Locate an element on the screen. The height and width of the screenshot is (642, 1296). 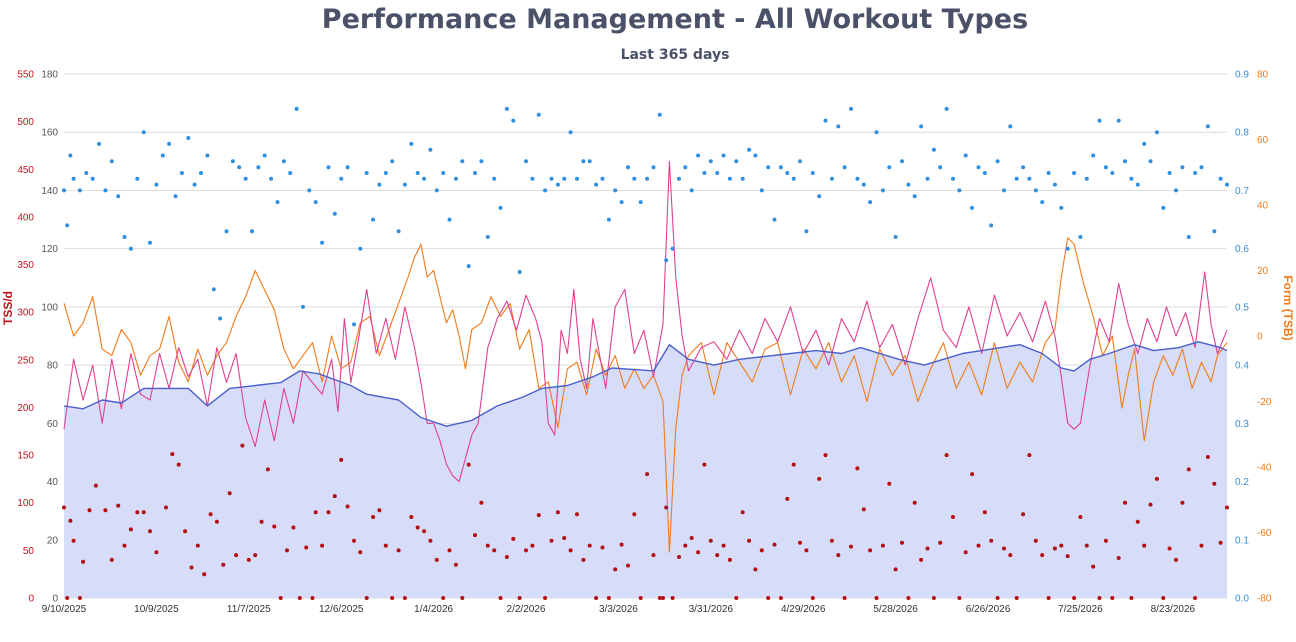
fitness-axis-tick: 160 is located at coordinates (49, 133).